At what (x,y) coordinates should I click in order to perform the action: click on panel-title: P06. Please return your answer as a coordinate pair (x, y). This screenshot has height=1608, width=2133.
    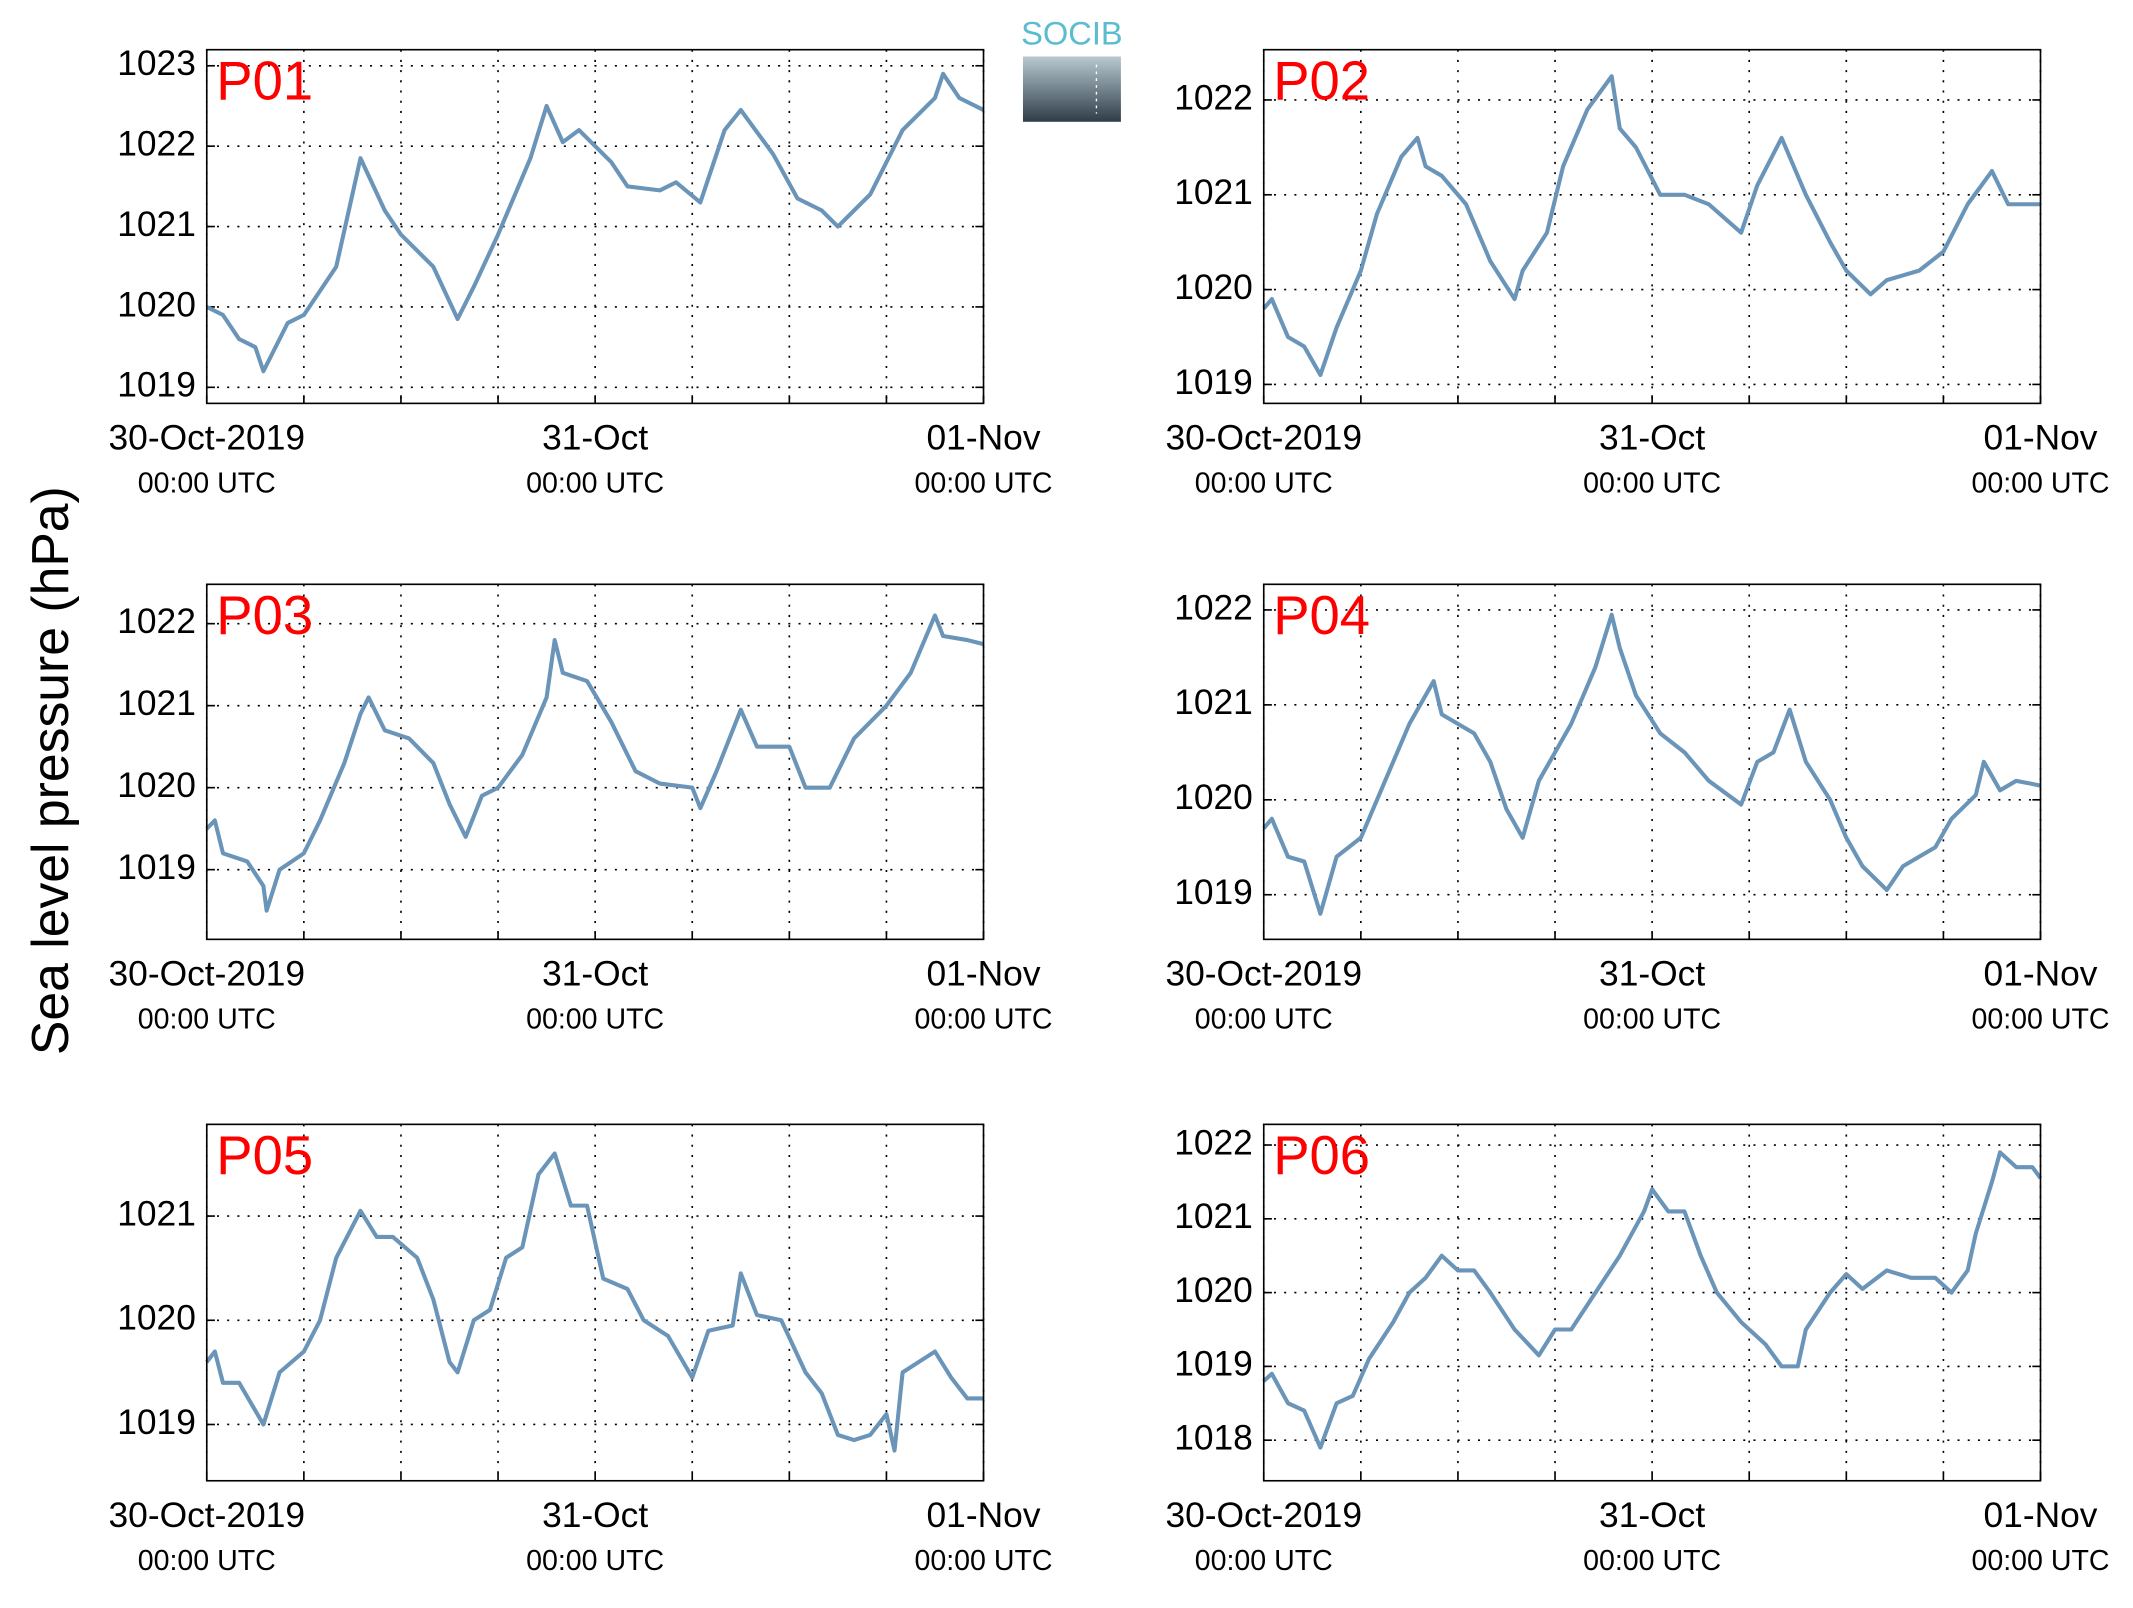
    Looking at the image, I should click on (1321, 1155).